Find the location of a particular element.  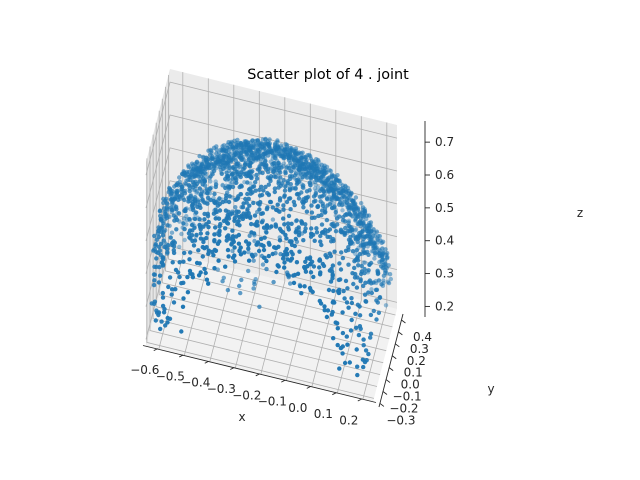

x-tick-label: −0.6 is located at coordinates (144, 370).